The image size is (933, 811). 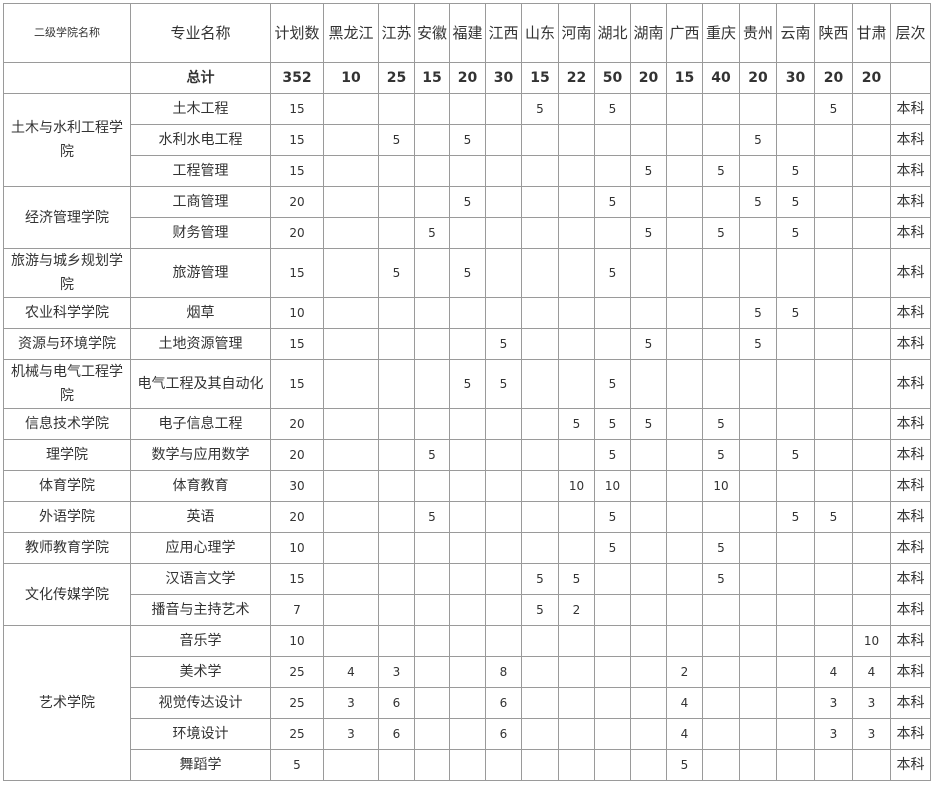 What do you see at coordinates (396, 33) in the screenshot?
I see `header-cell: 江苏` at bounding box center [396, 33].